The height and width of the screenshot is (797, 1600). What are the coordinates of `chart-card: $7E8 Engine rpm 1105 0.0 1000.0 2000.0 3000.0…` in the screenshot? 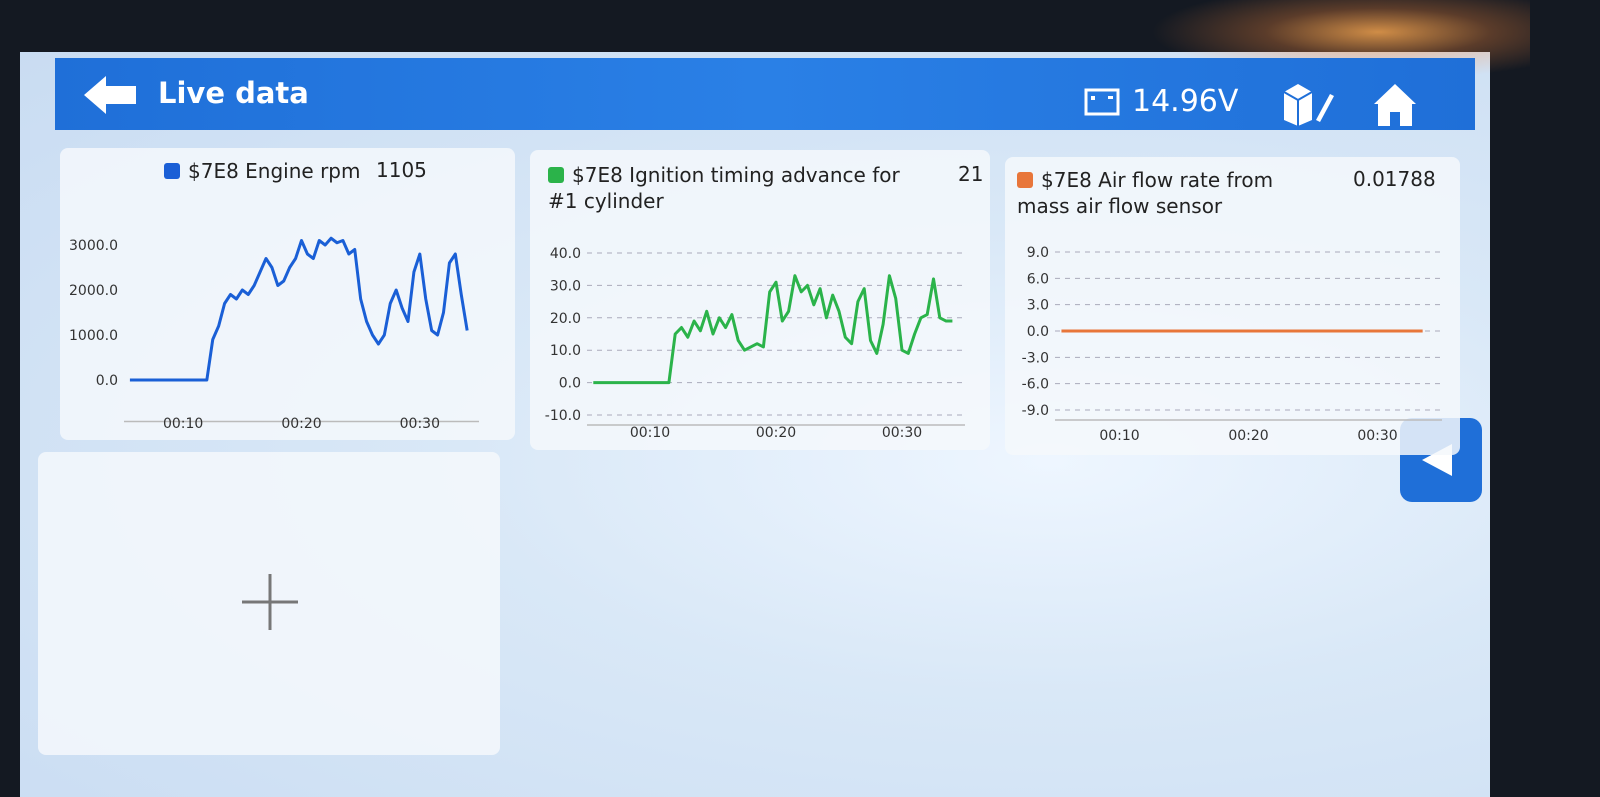 It's located at (287, 294).